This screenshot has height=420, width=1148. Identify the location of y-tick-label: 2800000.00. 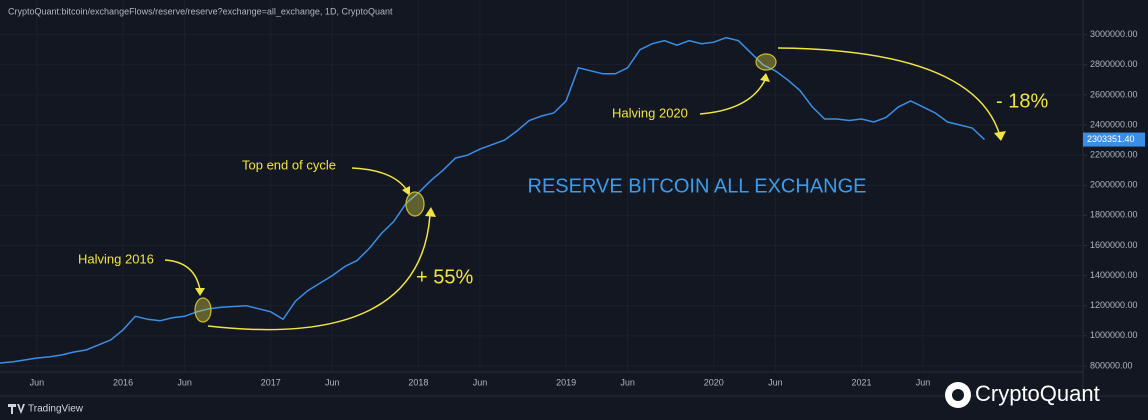
(1114, 64).